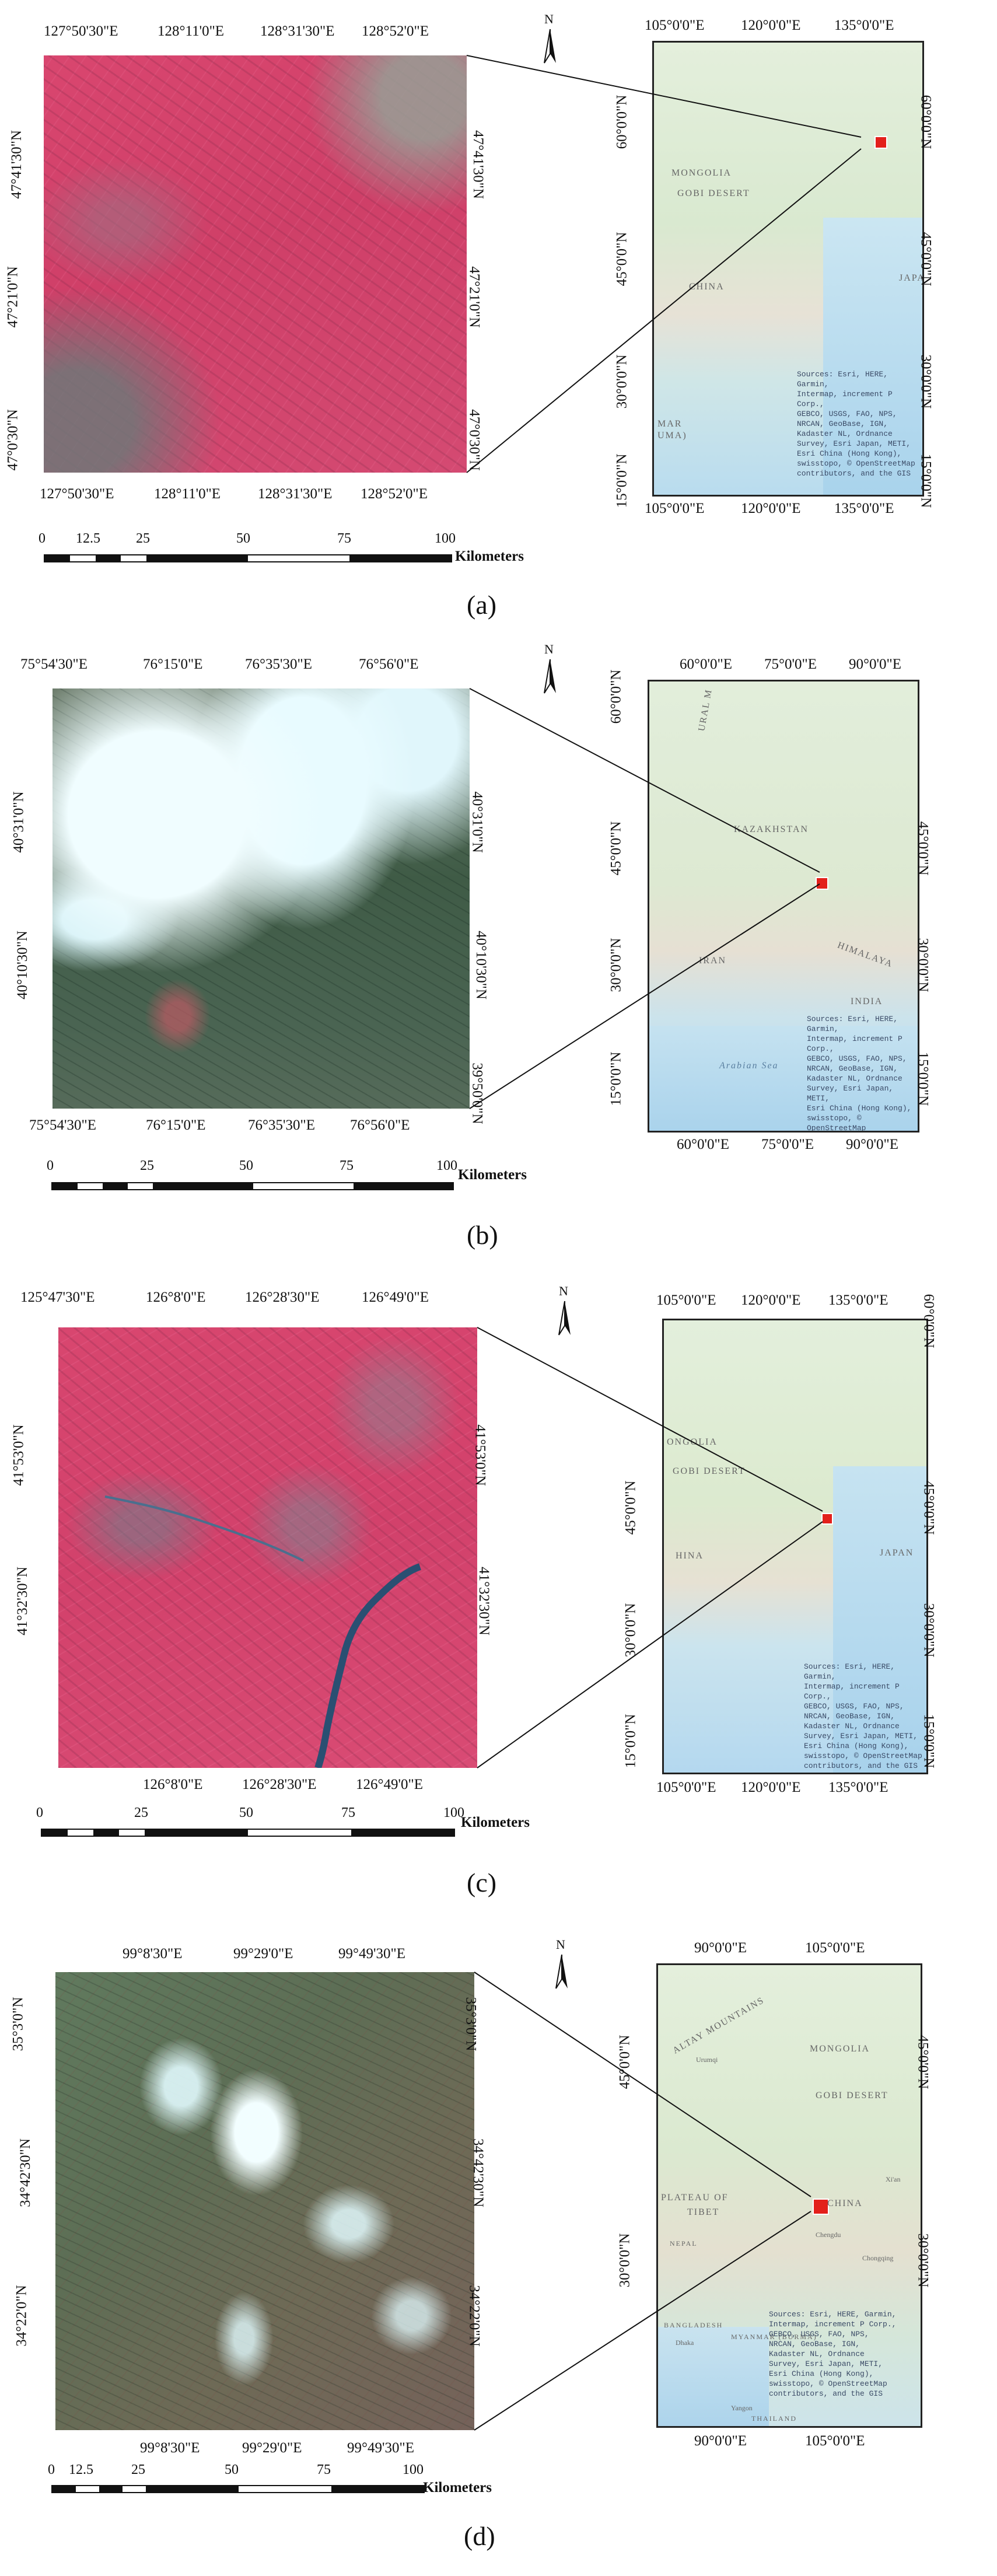  I want to click on inset-label: Arabian Sea, so click(749, 1066).